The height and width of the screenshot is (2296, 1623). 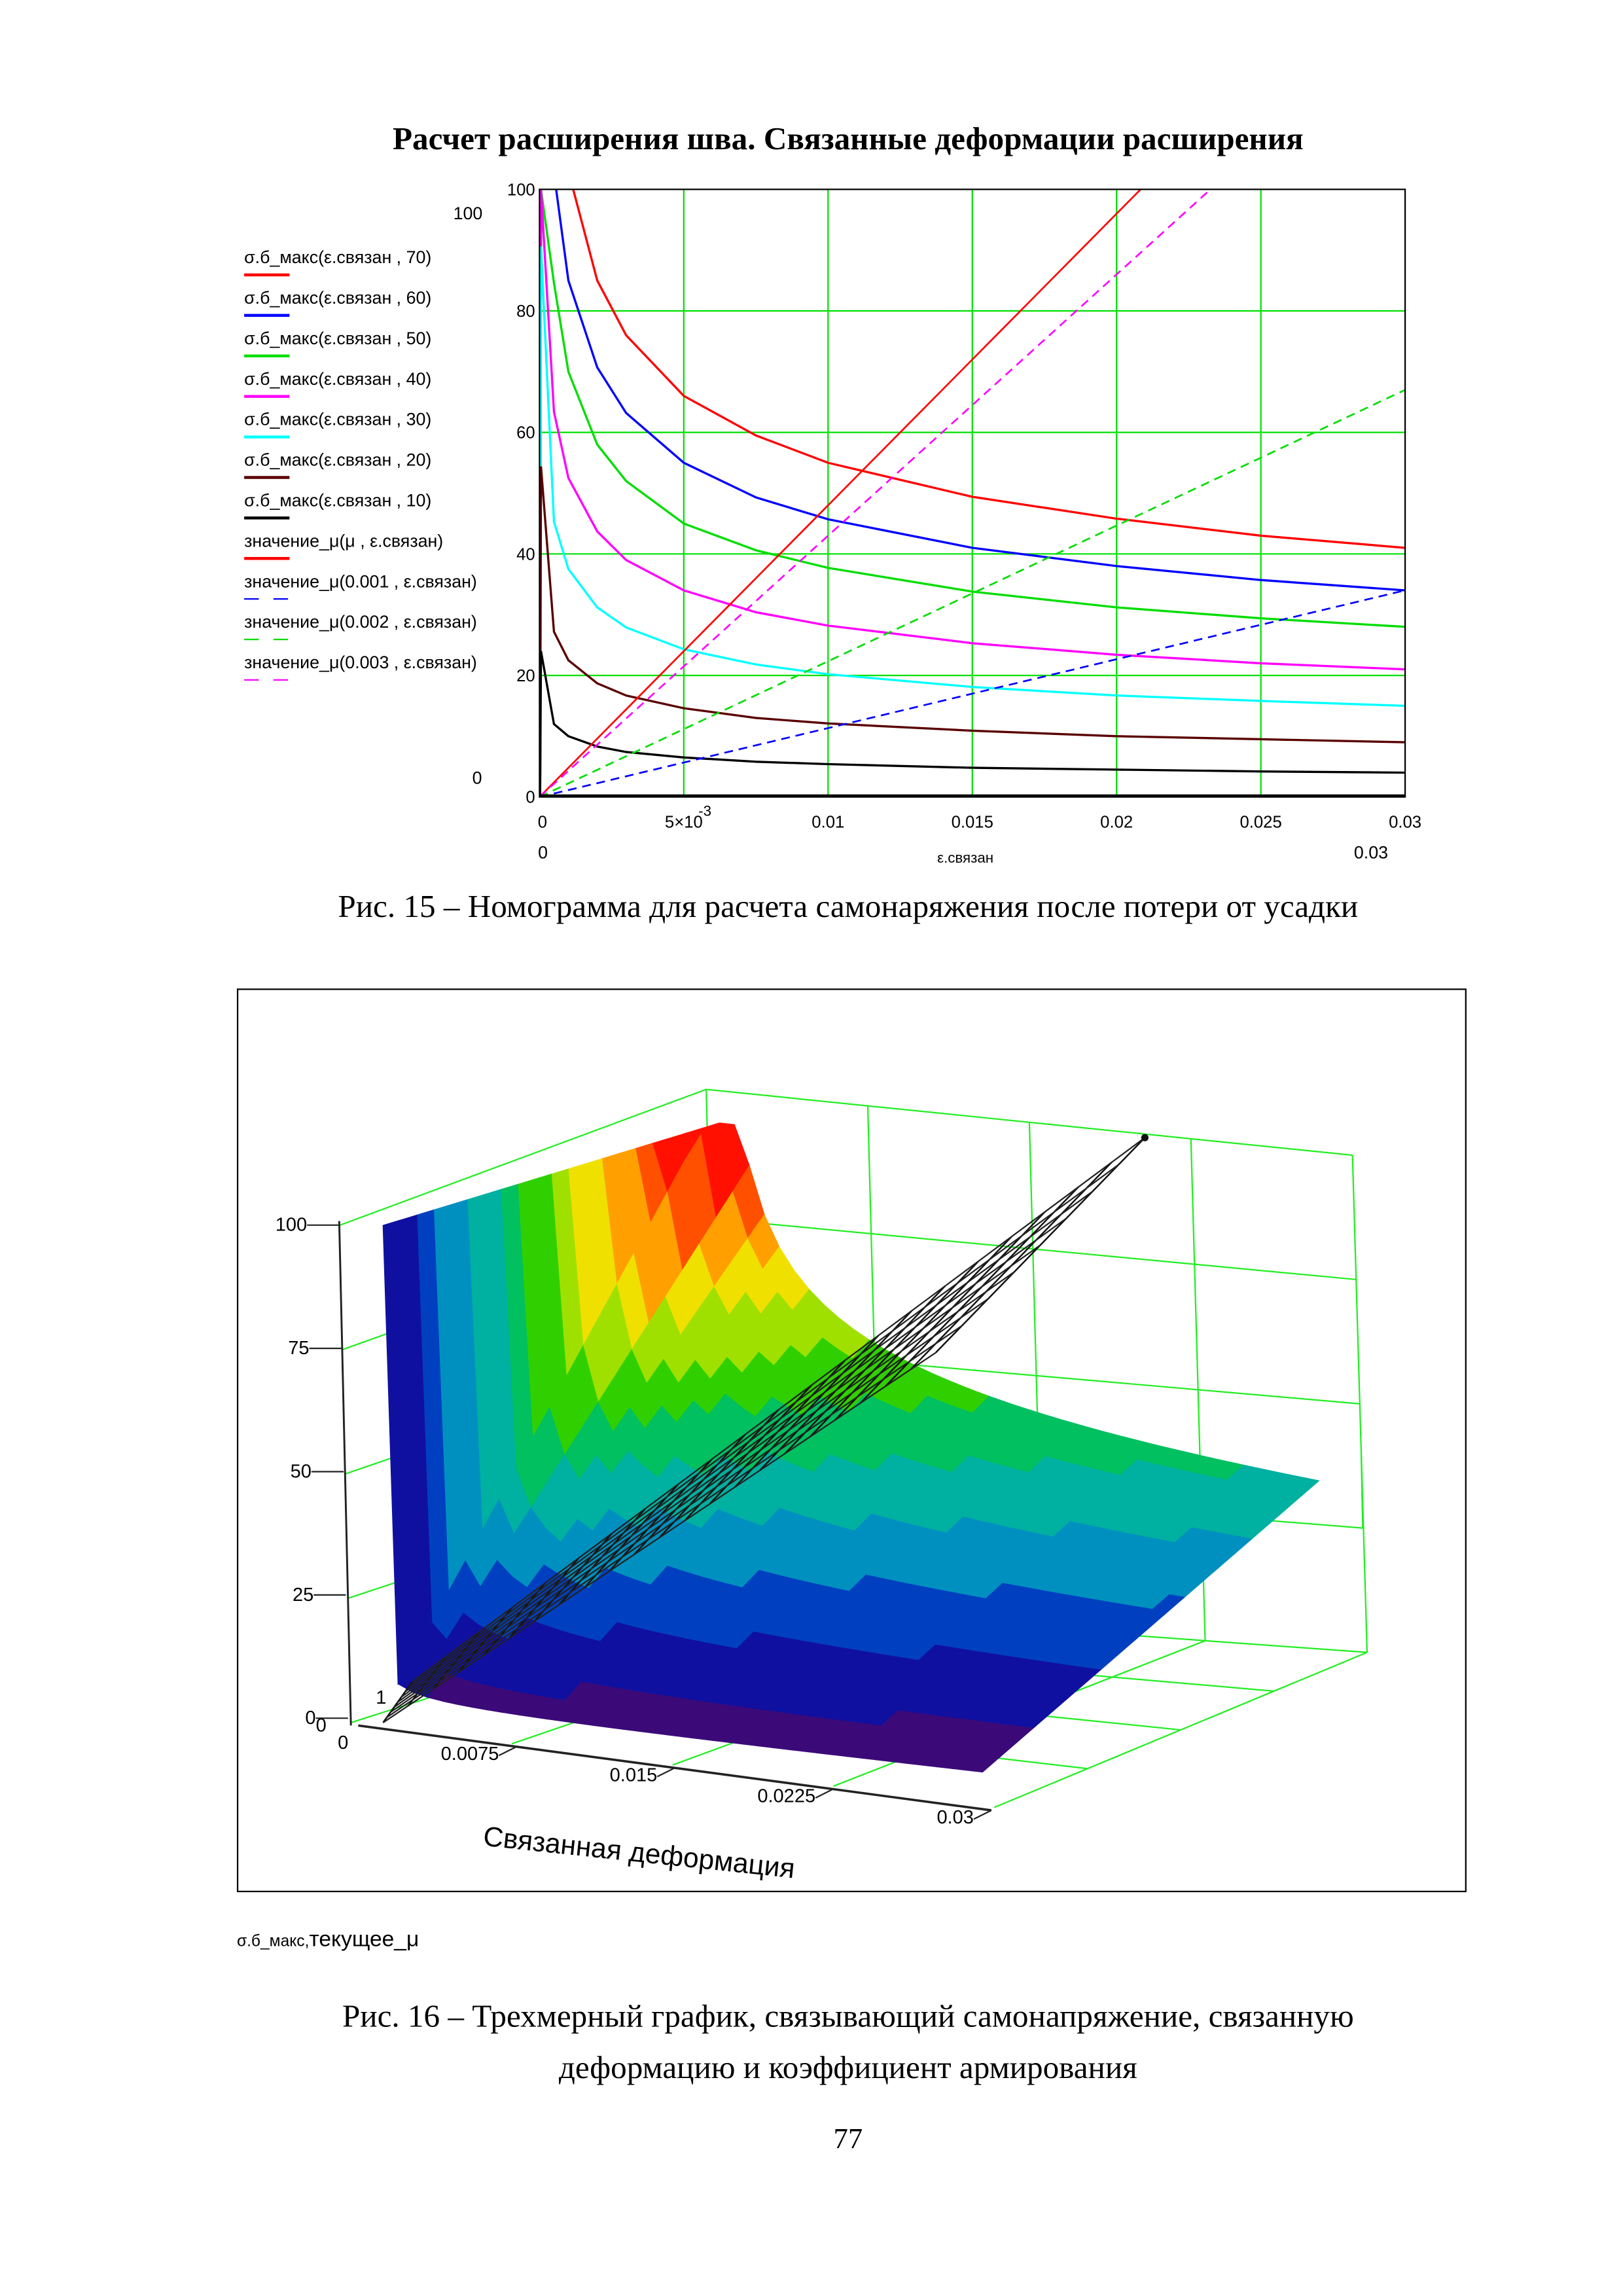 I want to click on expression-sep: ,, so click(x=307, y=1942).